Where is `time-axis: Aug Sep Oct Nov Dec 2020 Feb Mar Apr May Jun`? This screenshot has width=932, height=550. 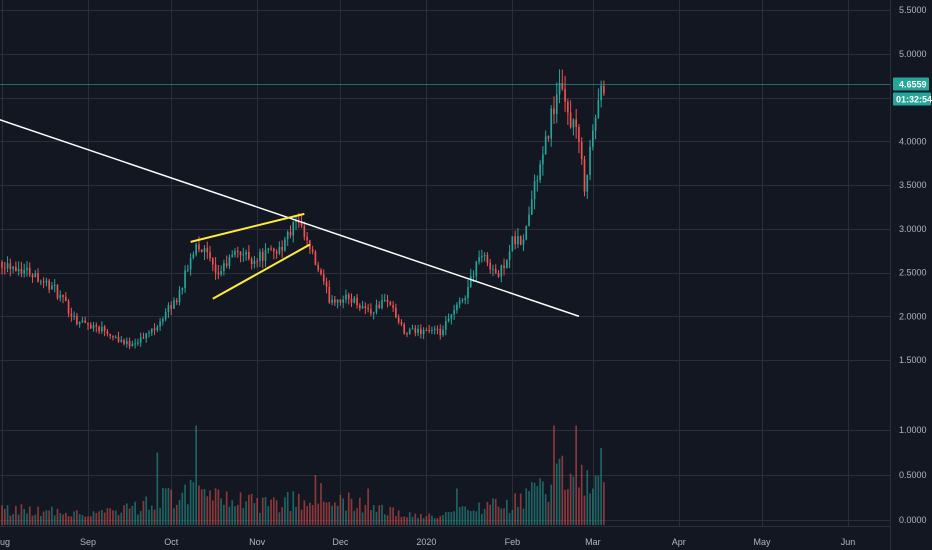
time-axis: Aug Sep Oct Nov Dec 2020 Feb Mar Apr May Jun is located at coordinates (427, 542).